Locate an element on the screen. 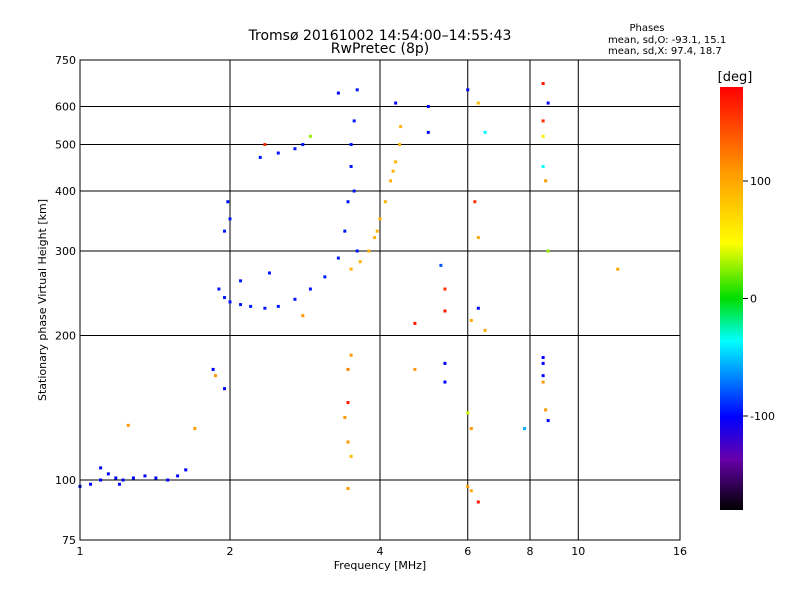 The image size is (800, 600). x-tick-label: 16 is located at coordinates (680, 551).